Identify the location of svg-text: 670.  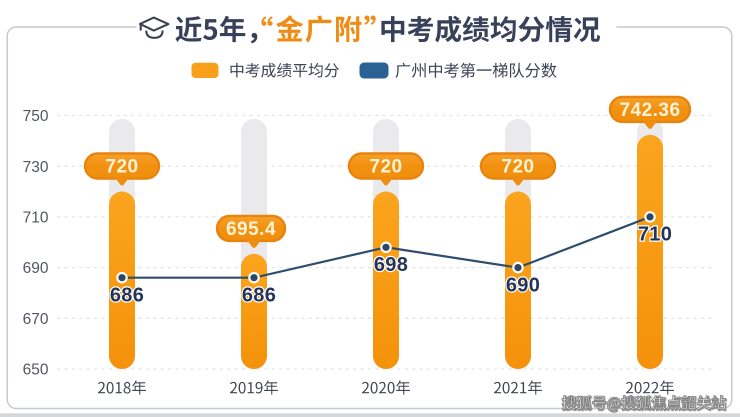
(36, 319).